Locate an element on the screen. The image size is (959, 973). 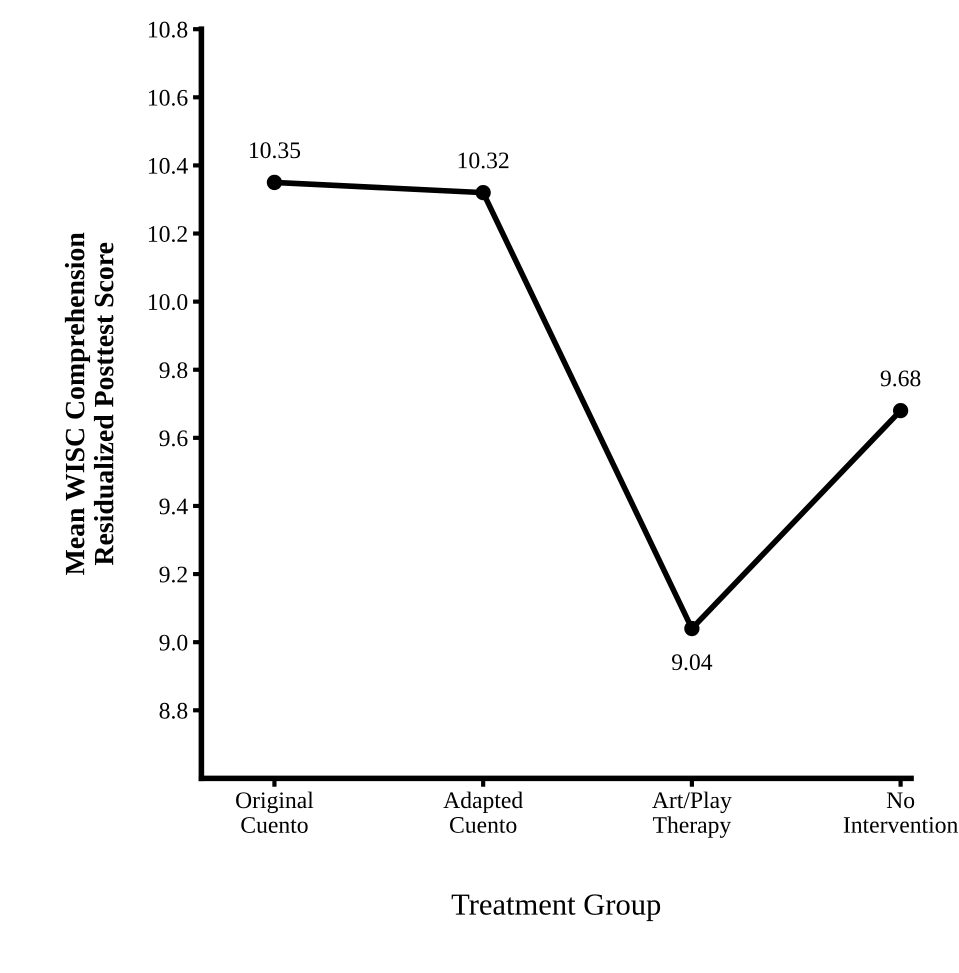
y-tick-label: 10.8 is located at coordinates (168, 30).